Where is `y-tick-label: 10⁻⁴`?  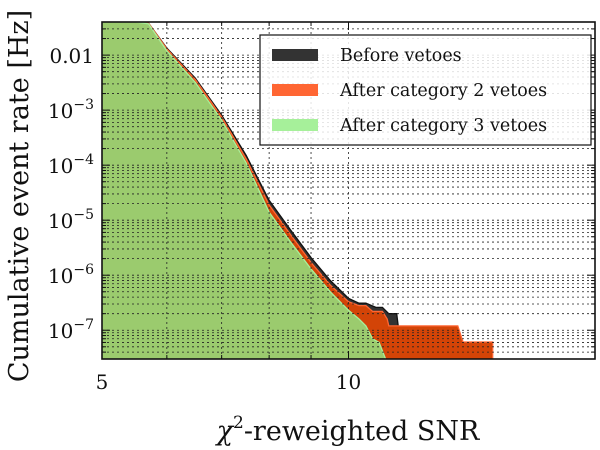 y-tick-label: 10⁻⁴ is located at coordinates (71, 165).